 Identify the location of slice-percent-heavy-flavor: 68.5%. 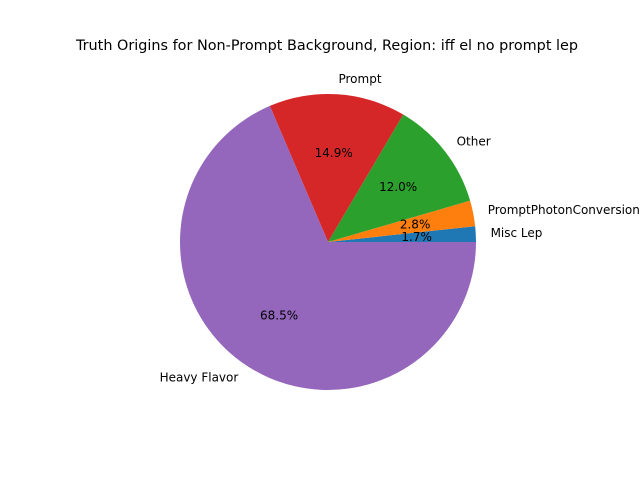
(279, 316).